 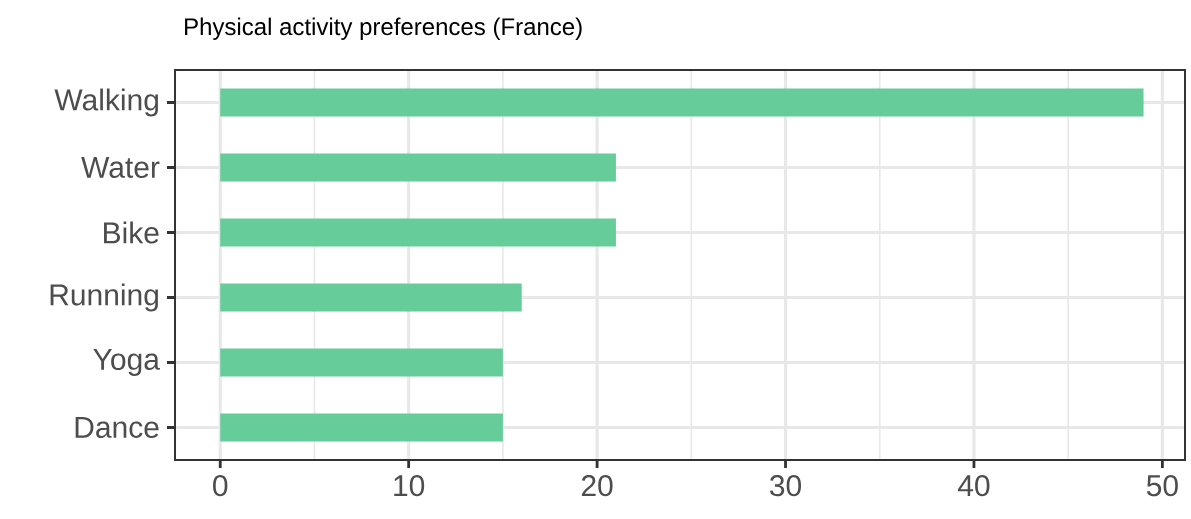 What do you see at coordinates (973, 486) in the screenshot?
I see `x-tick-label: 40` at bounding box center [973, 486].